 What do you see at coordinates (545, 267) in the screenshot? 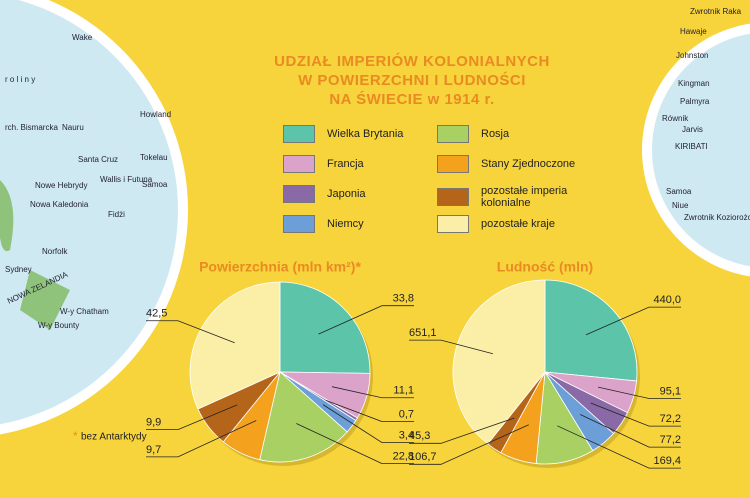
I see `chart-title: Ludność (mln)` at bounding box center [545, 267].